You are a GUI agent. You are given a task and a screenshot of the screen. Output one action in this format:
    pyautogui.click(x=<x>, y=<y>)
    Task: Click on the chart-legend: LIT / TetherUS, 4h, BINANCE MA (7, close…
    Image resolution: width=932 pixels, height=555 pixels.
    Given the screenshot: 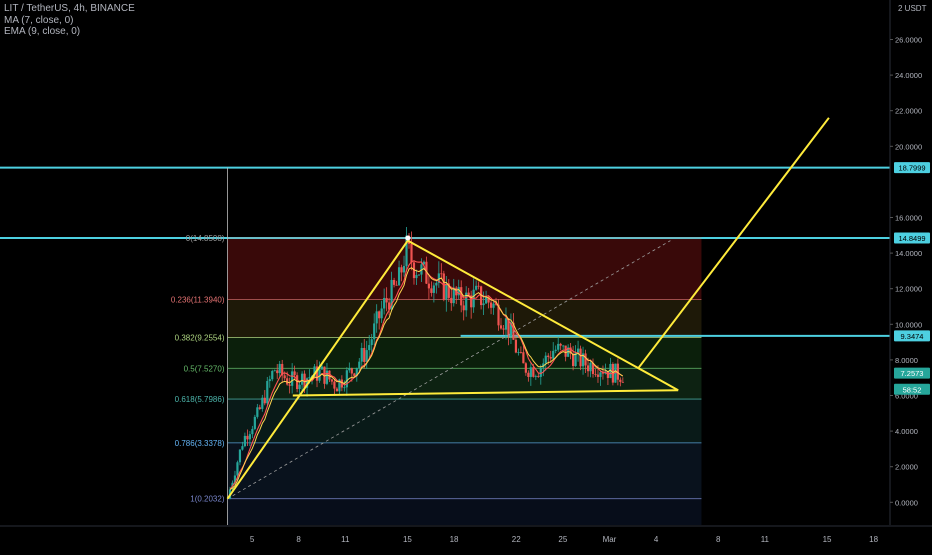 What is the action you would take?
    pyautogui.click(x=69, y=20)
    